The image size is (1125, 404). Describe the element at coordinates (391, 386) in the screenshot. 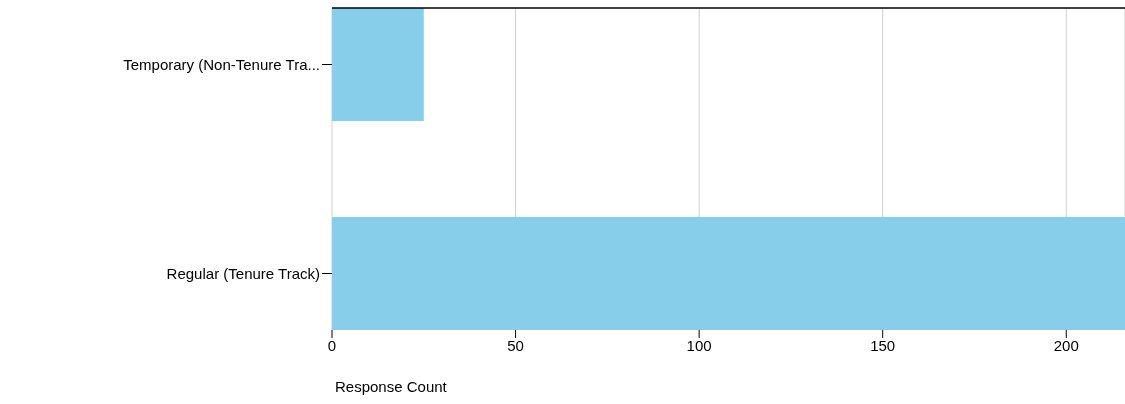

I see `x-axis-title: Response Count` at that location.